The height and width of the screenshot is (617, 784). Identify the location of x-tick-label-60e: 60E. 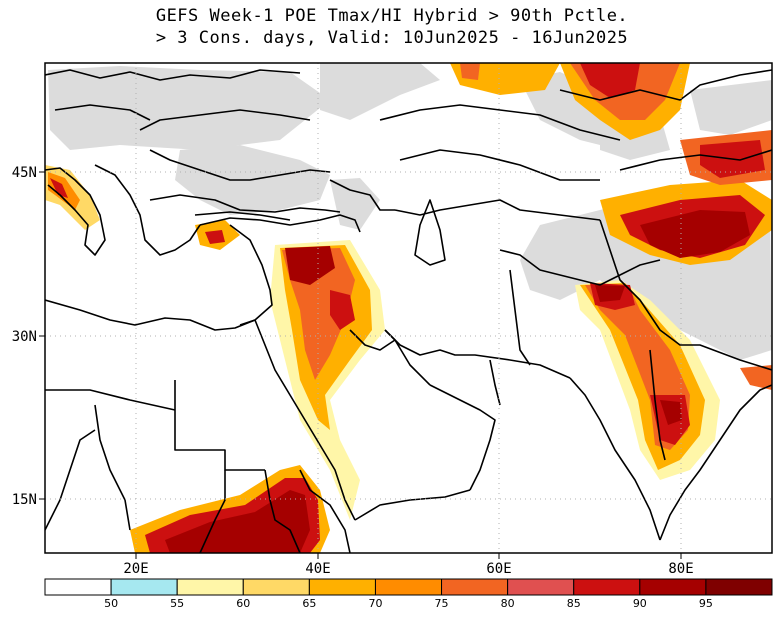
(498, 569).